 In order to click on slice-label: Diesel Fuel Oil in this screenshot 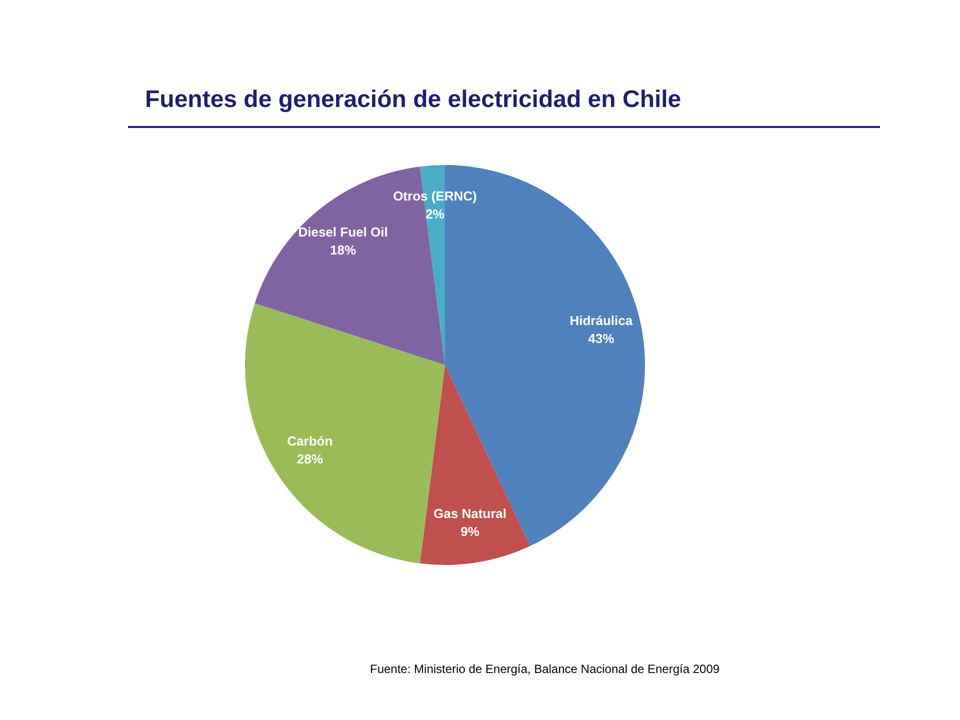, I will do `click(343, 232)`.